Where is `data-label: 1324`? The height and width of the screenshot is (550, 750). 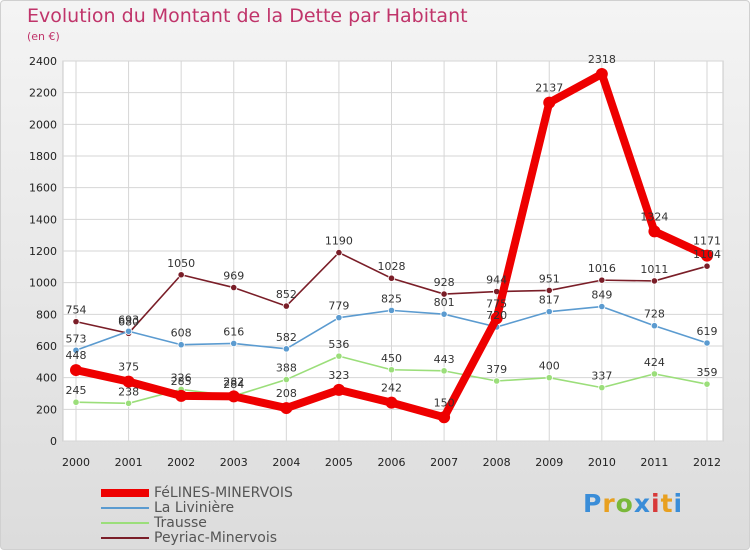 data-label: 1324 is located at coordinates (654, 216).